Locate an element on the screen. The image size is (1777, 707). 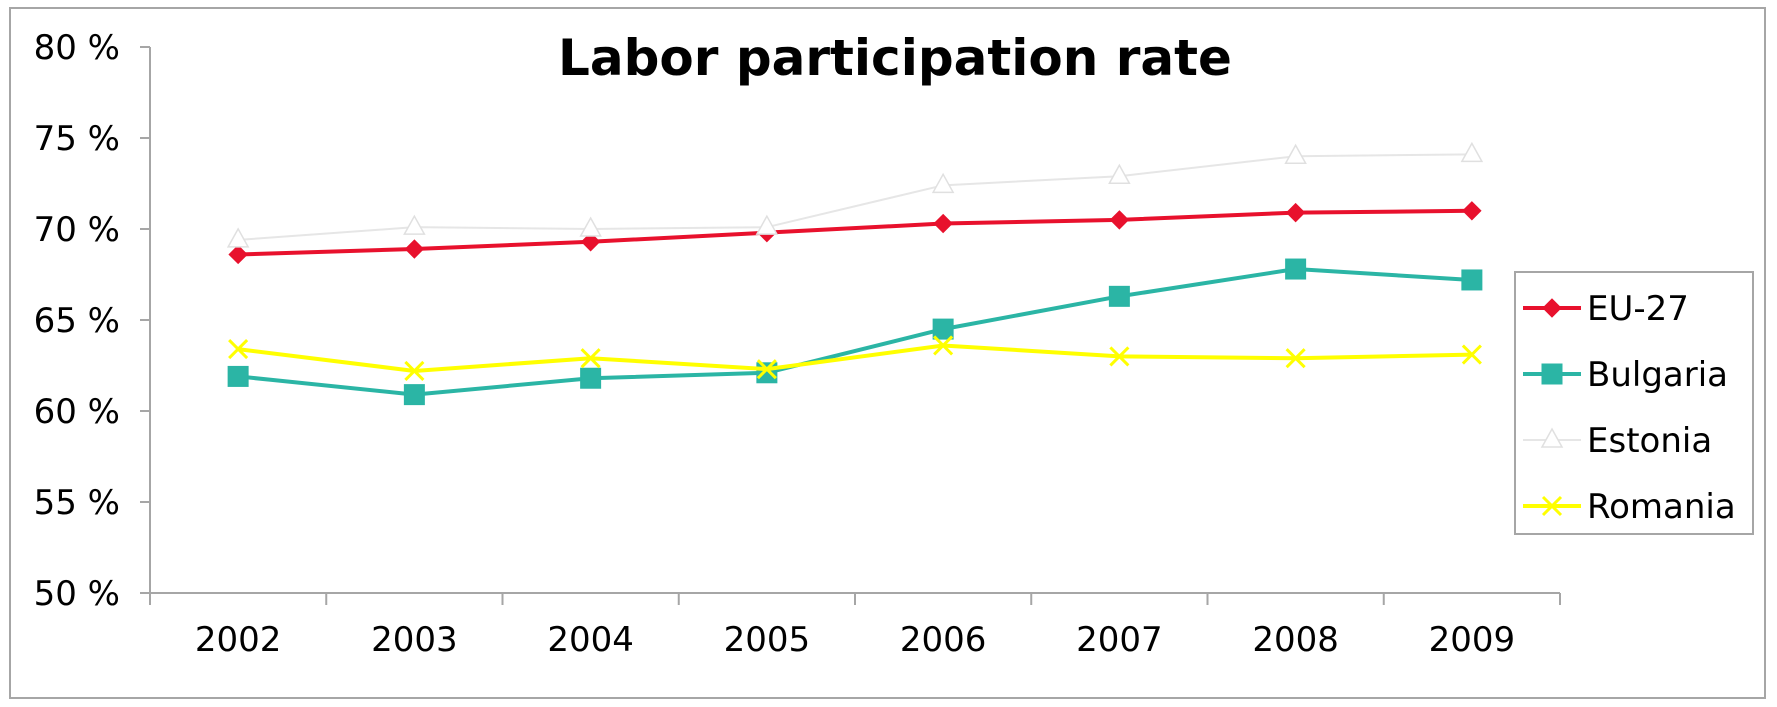
legend-item: Romania is located at coordinates (1629, 507).